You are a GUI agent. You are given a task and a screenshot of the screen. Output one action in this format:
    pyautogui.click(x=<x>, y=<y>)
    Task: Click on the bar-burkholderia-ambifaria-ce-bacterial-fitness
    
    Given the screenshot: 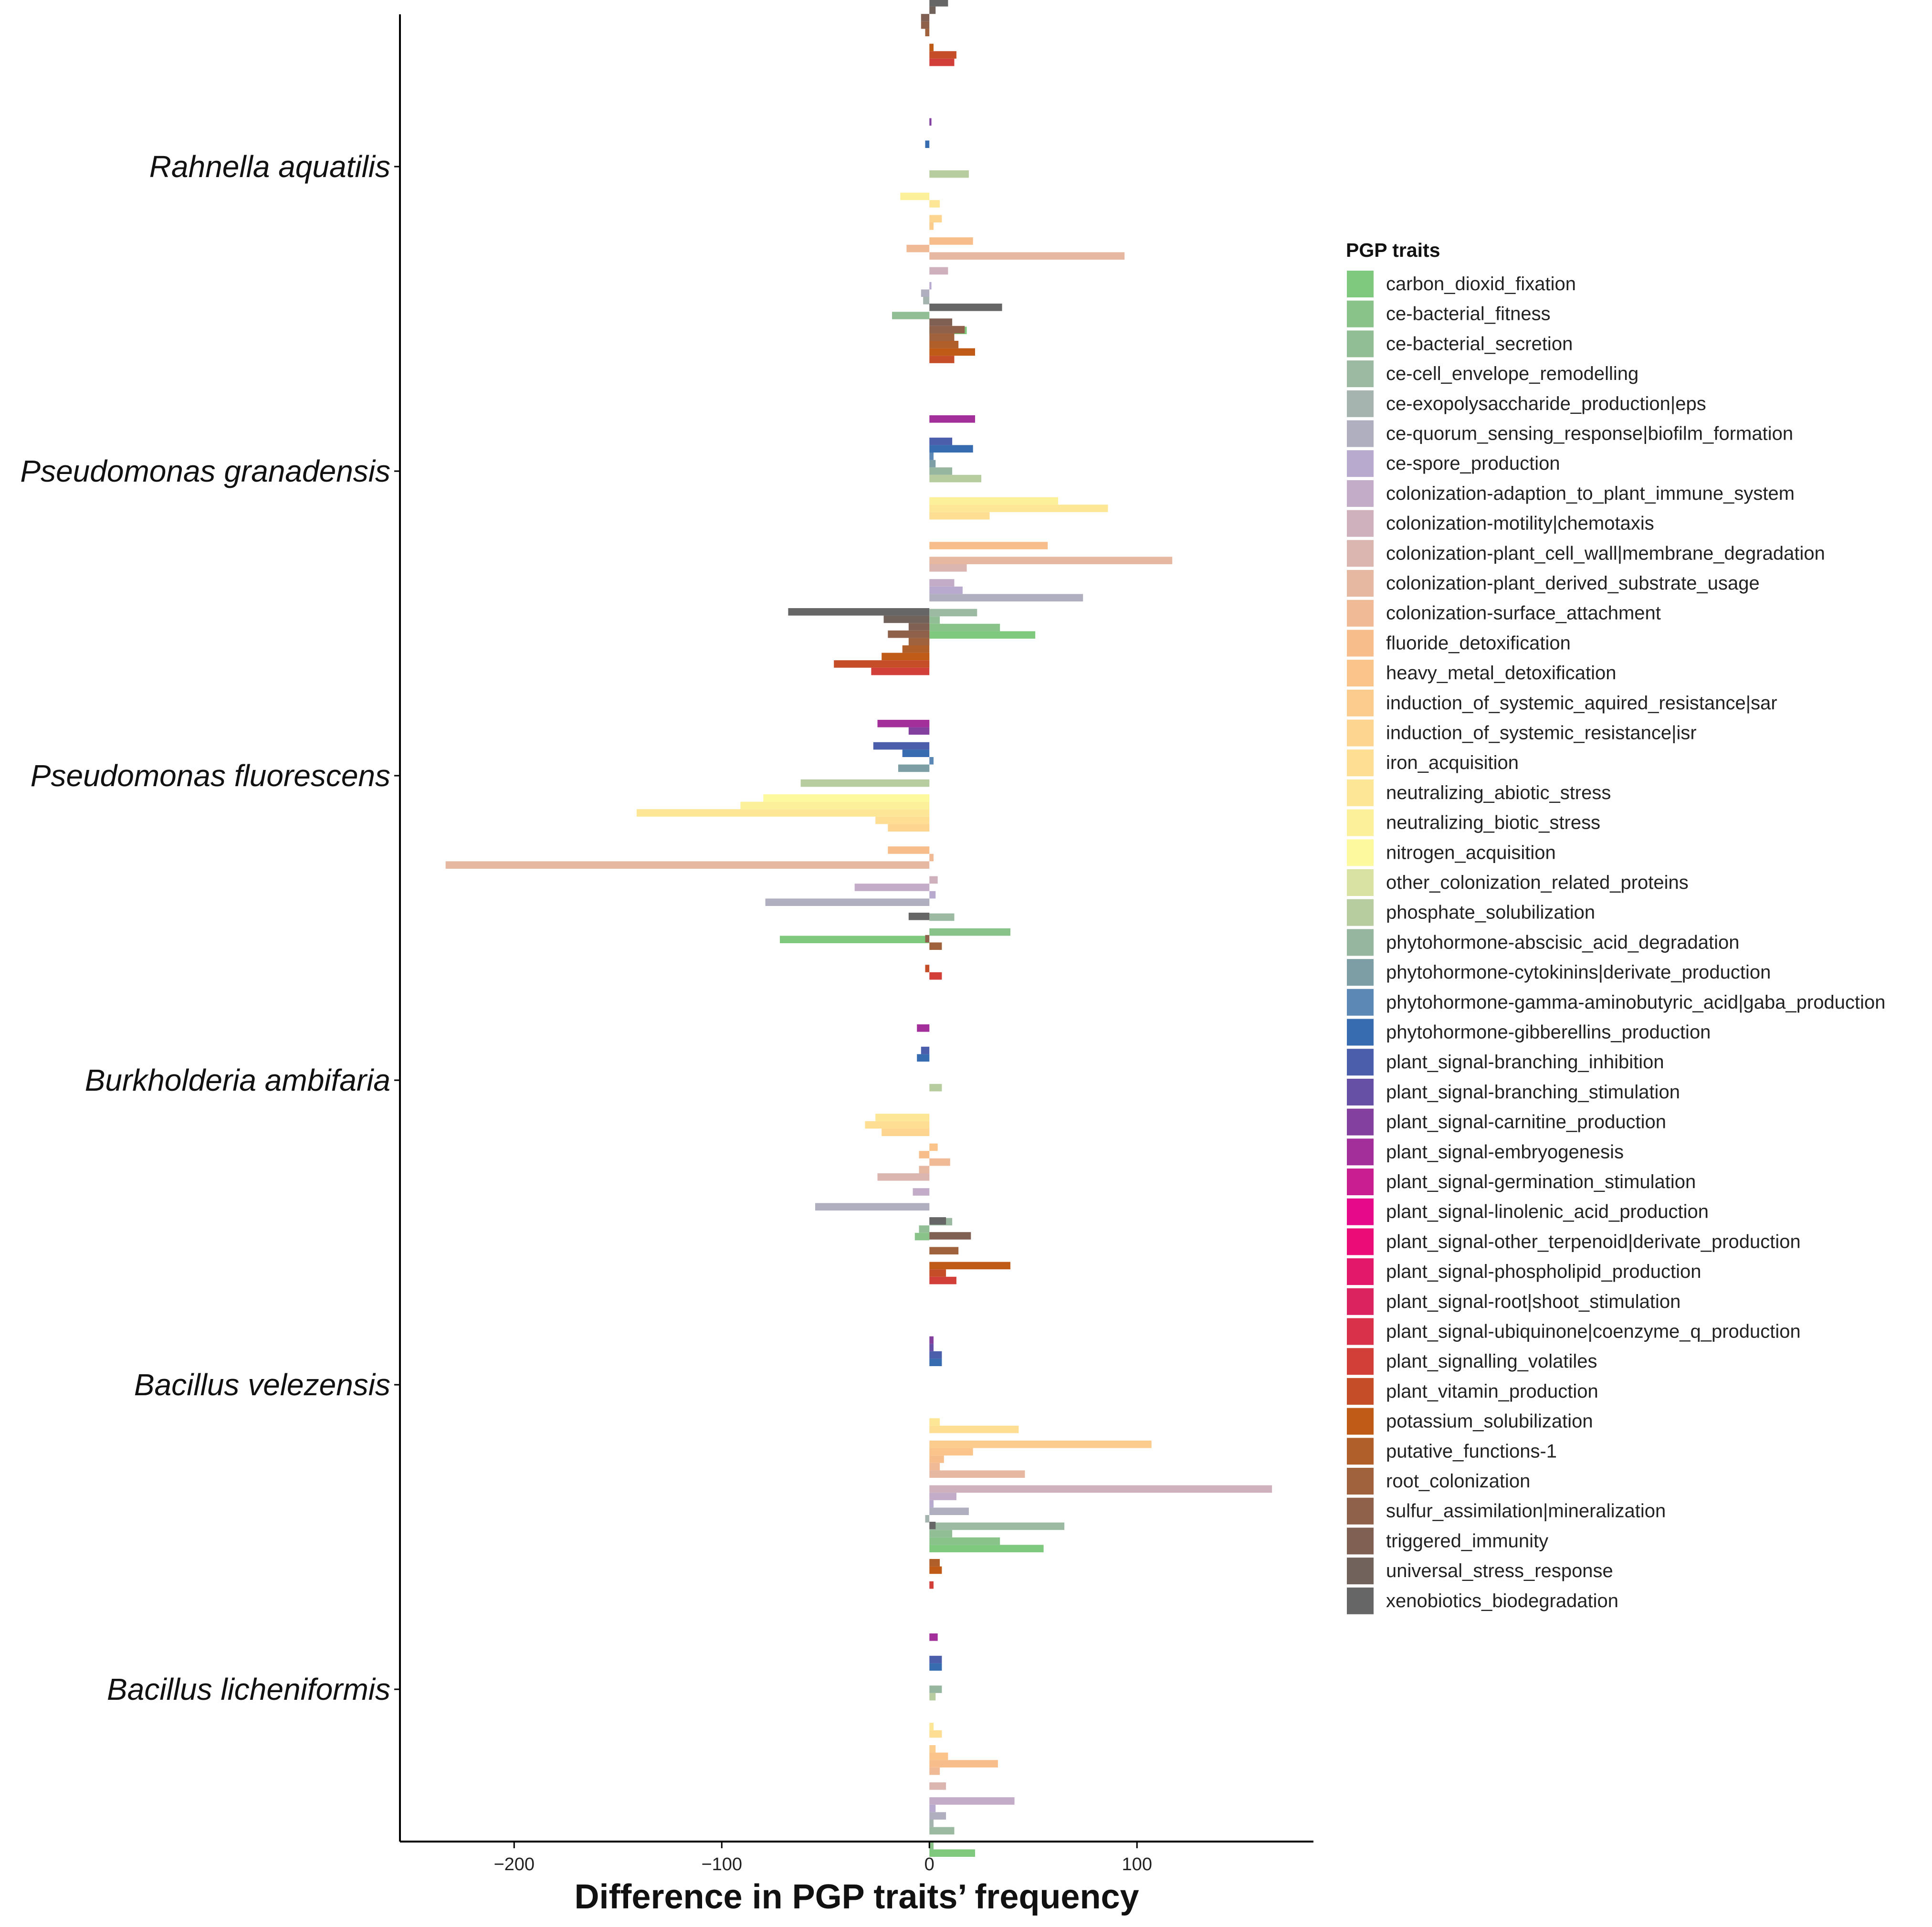 What is the action you would take?
    pyautogui.click(x=922, y=1236)
    